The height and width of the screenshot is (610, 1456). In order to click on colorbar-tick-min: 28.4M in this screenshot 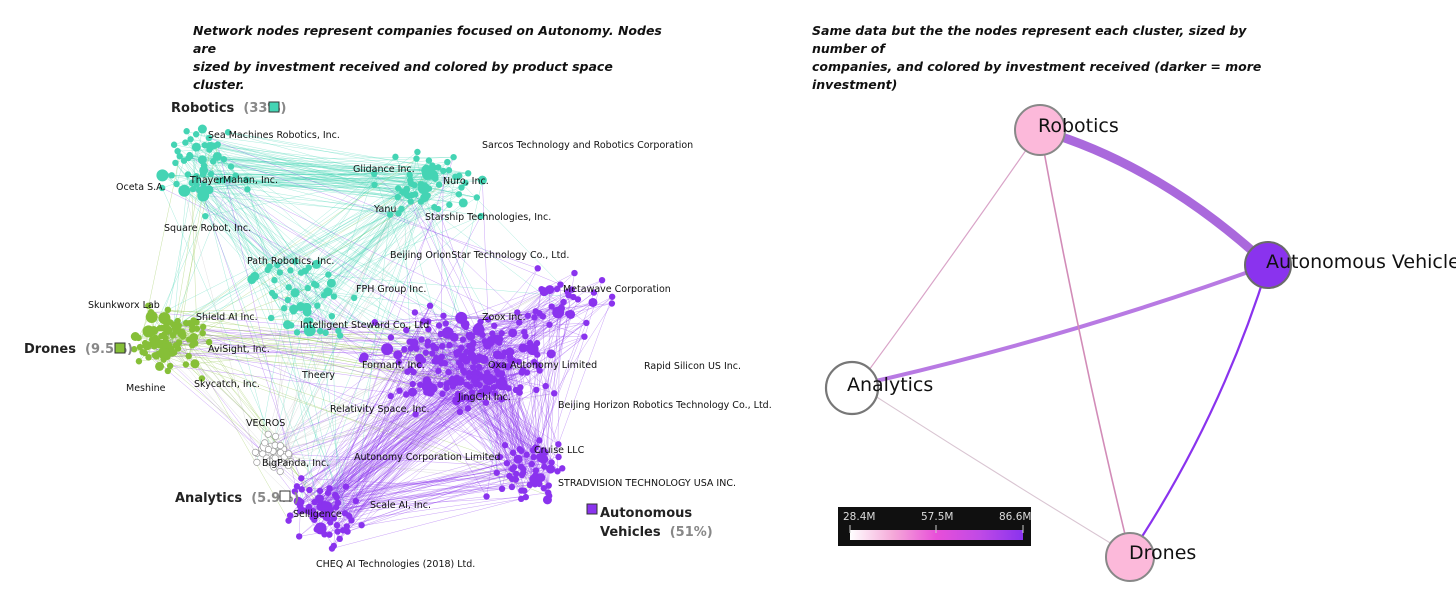, I will do `click(859, 517)`.